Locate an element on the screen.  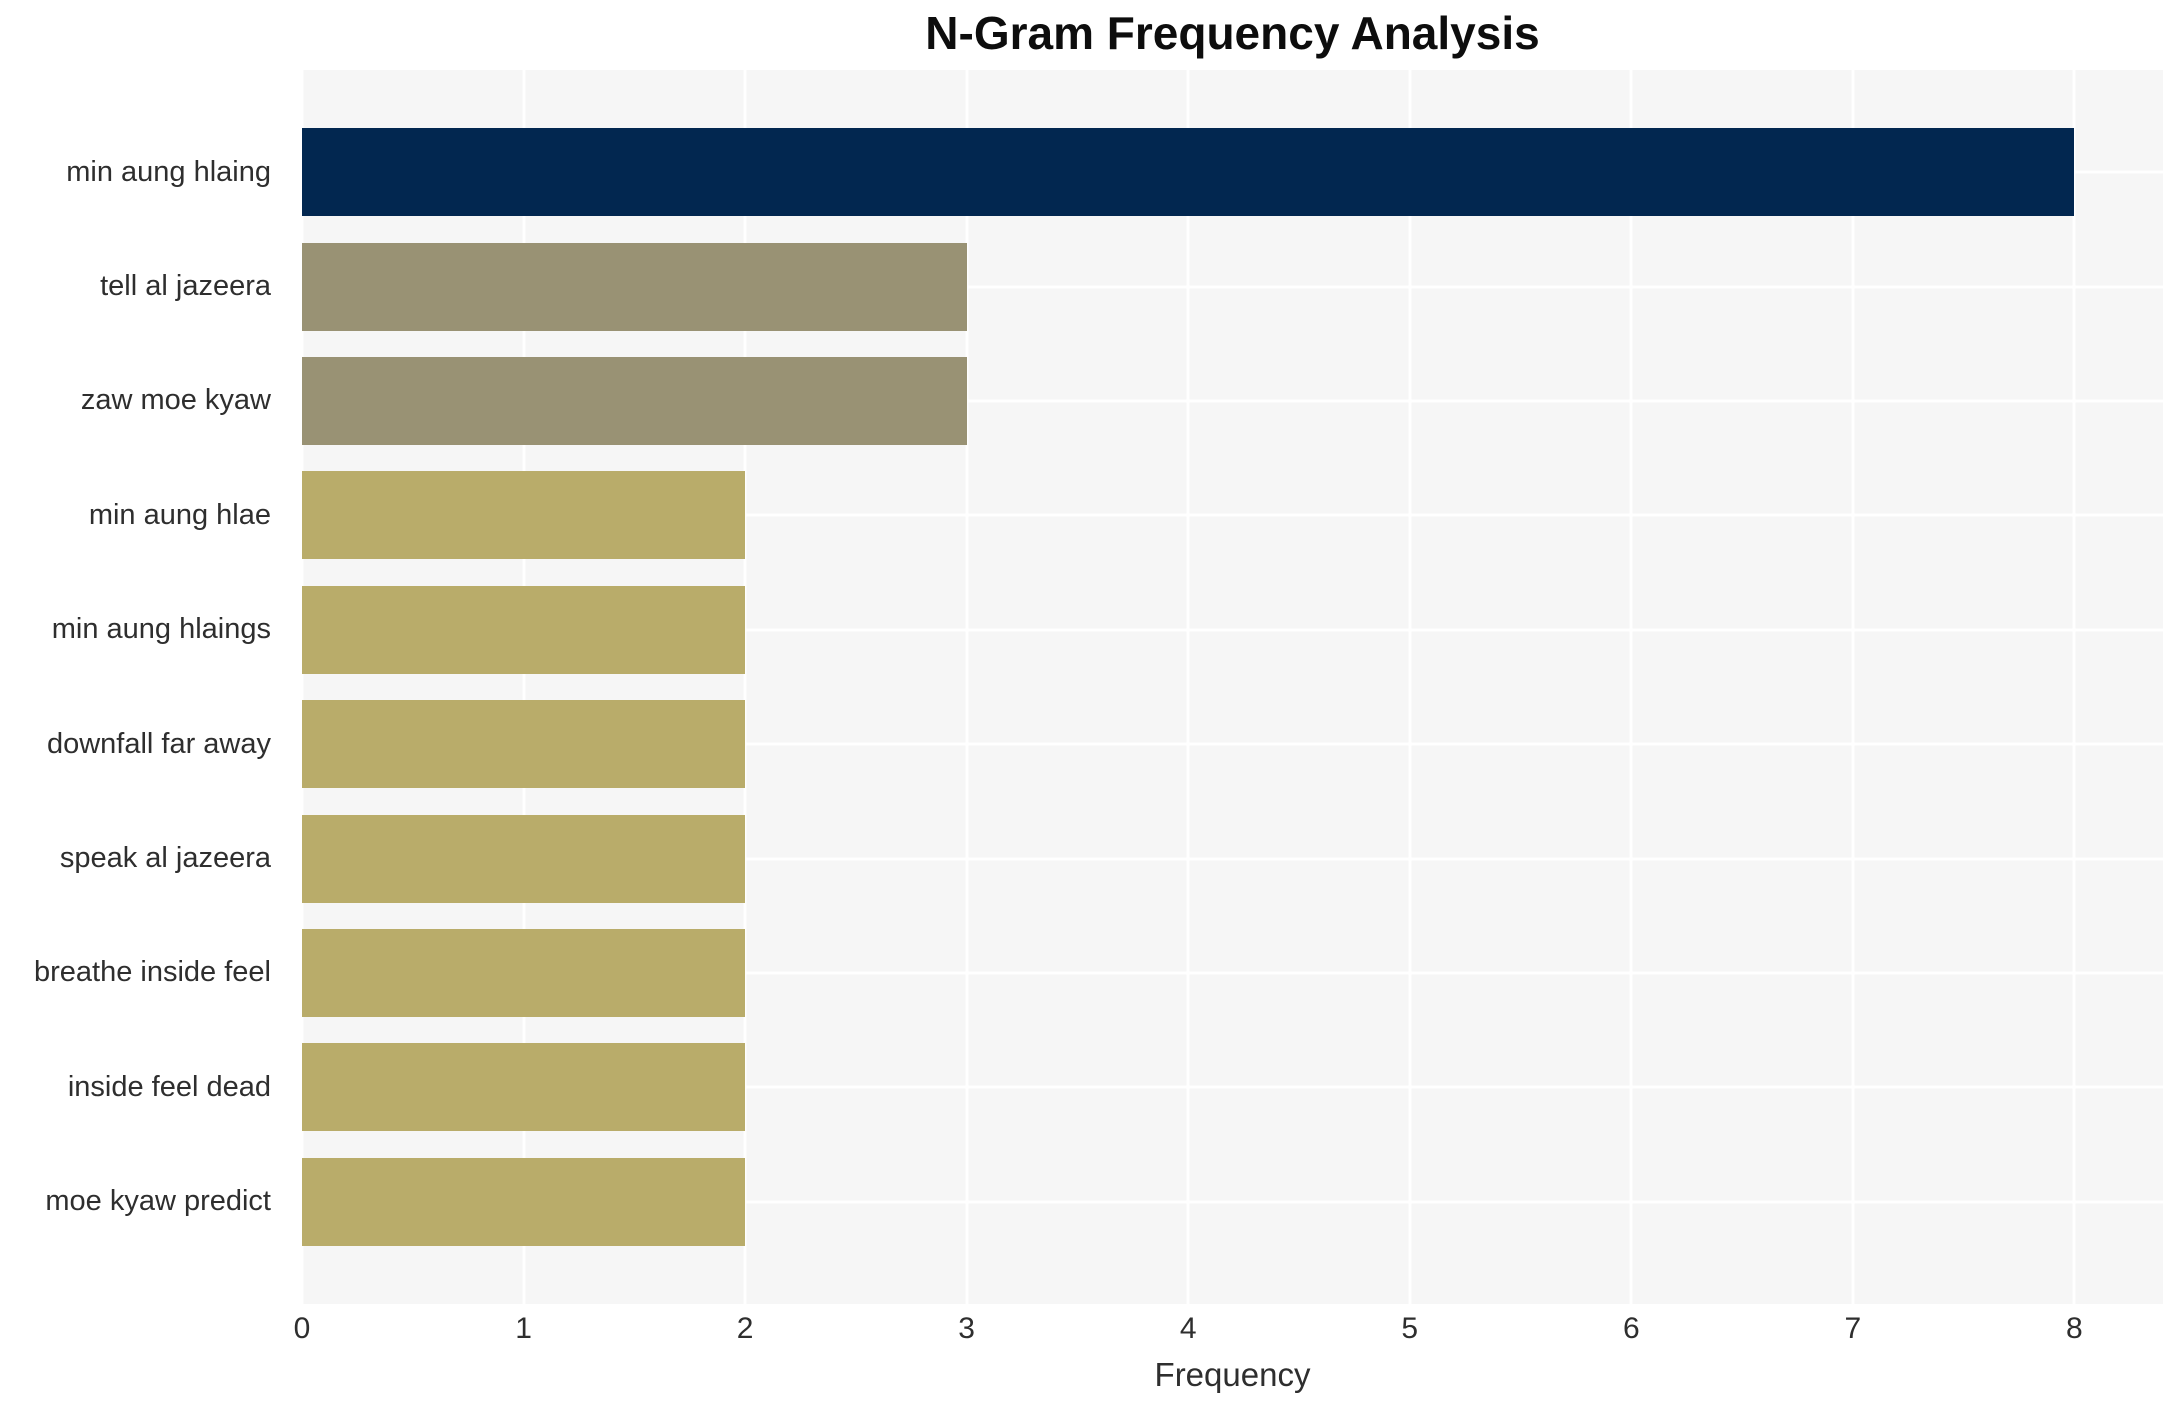
y-tick-label: zaw moe kyaw is located at coordinates (175, 400).